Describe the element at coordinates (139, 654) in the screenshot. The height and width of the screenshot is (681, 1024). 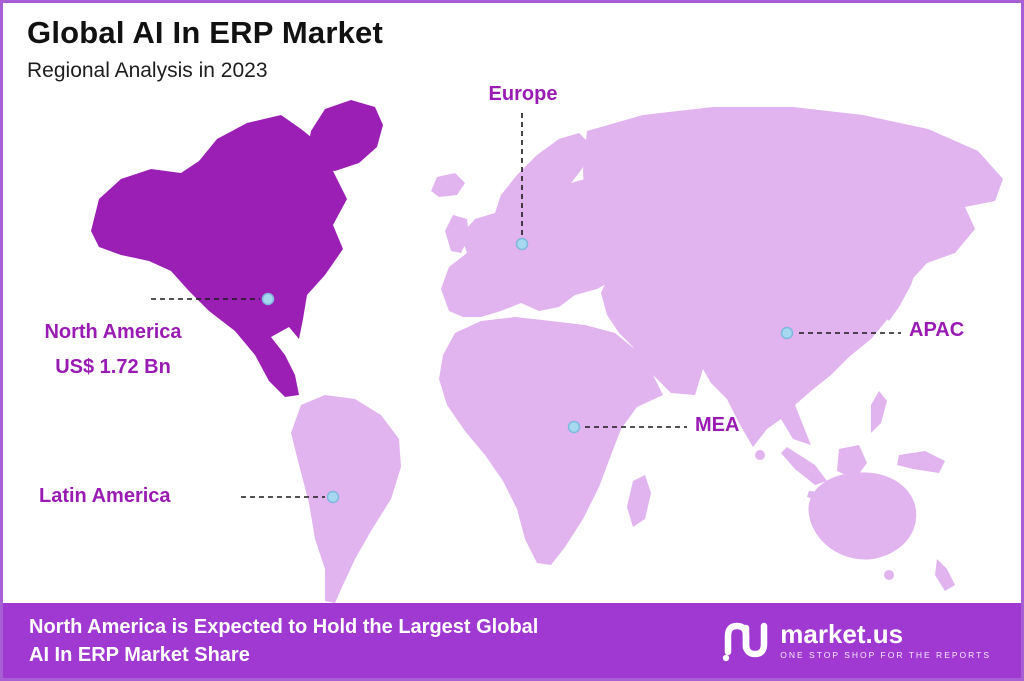
I see `banner-line-2: AI In ERP Market Share` at that location.